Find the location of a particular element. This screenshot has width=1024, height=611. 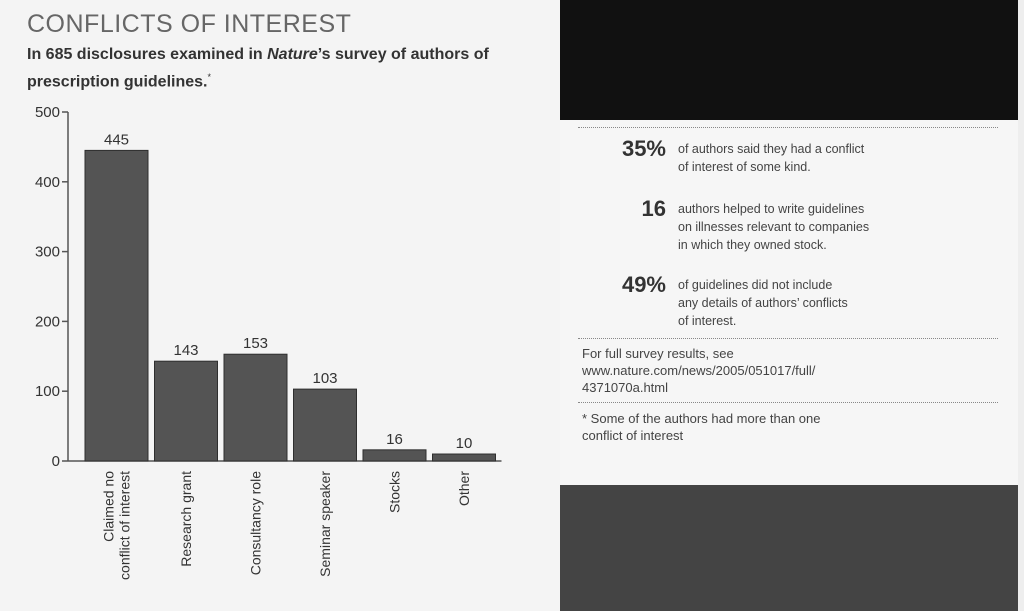

bar-value-label: 103 is located at coordinates (324, 378).